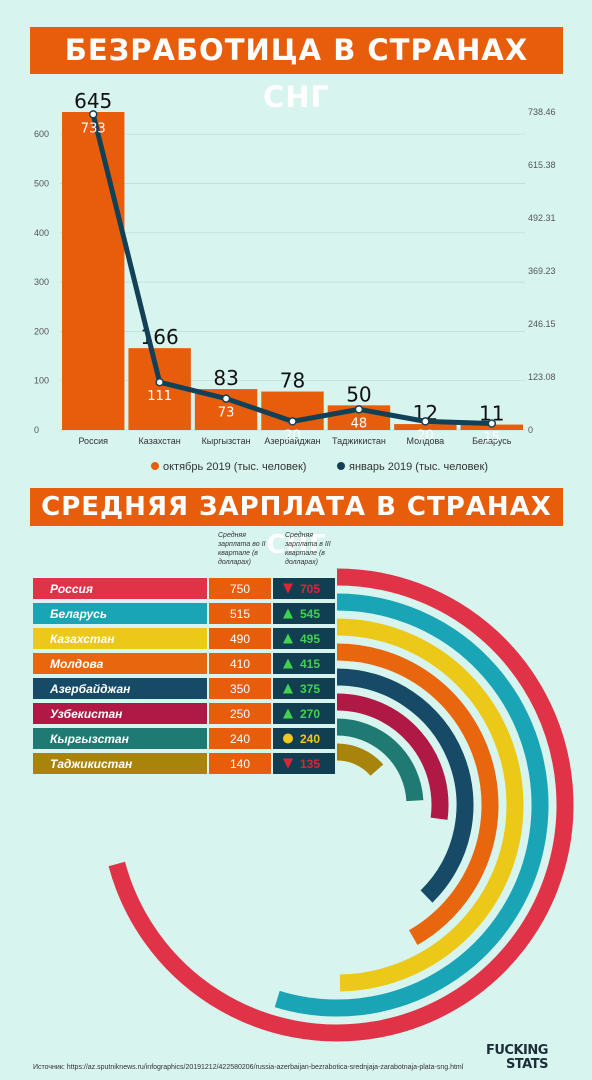 Image resolution: width=592 pixels, height=1080 pixels. Describe the element at coordinates (296, 524) in the screenshot. I see `salary-title: СРЕДНЯЯ ЗАРПЛАТА В СТРАНАХ СНГ` at that location.